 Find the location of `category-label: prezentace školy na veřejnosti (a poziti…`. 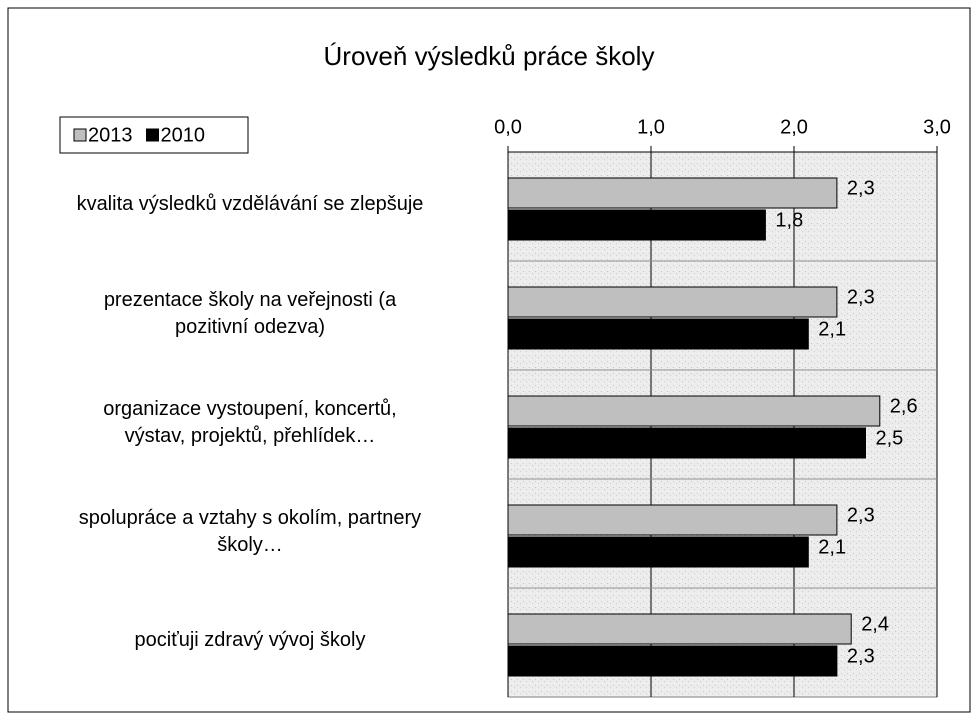

category-label: prezentace školy na veřejnosti (a poziti… is located at coordinates (250, 313).